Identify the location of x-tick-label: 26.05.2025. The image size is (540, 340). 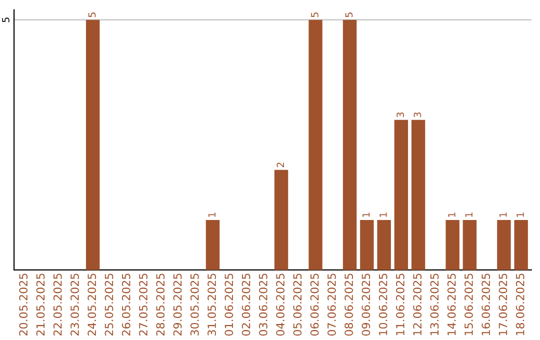
(126, 305).